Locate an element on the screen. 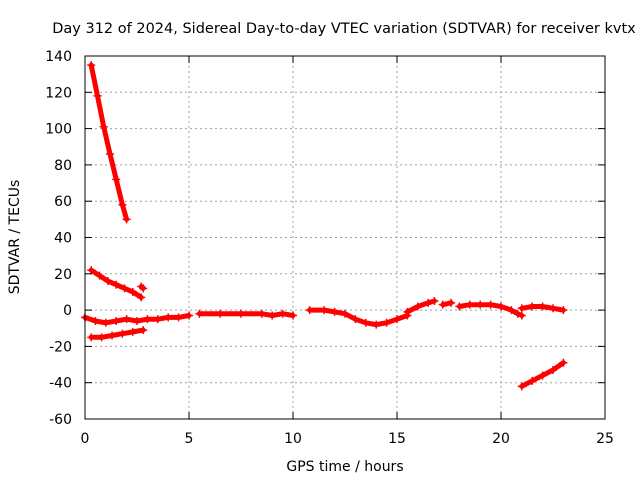 The height and width of the screenshot is (480, 640). x-tick-label: 10 is located at coordinates (293, 439).